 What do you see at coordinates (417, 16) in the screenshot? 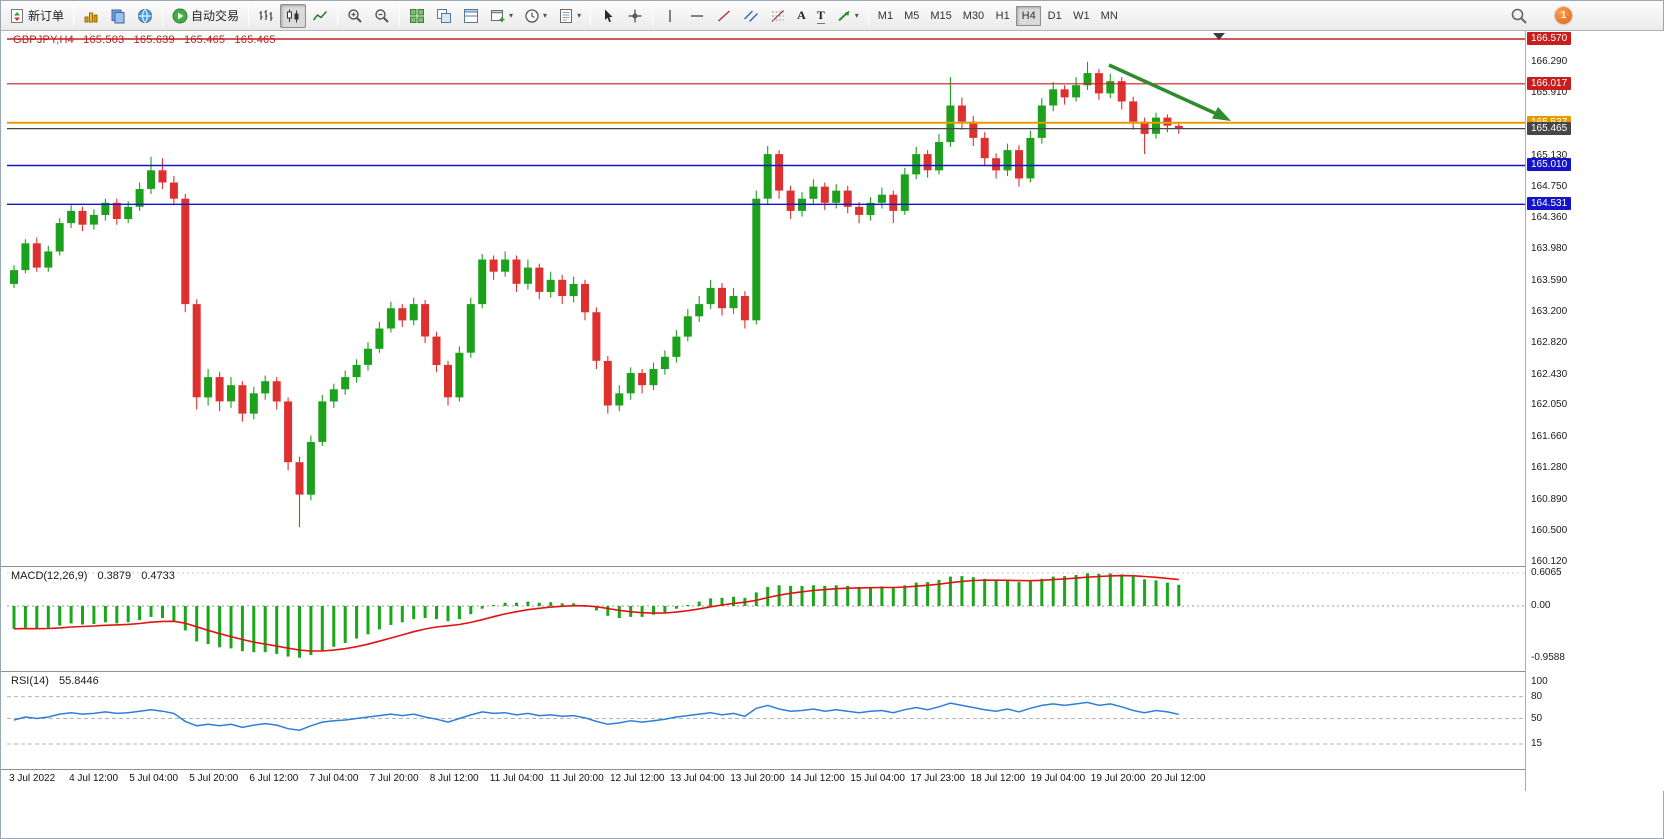
I see `tile-windows-button` at bounding box center [417, 16].